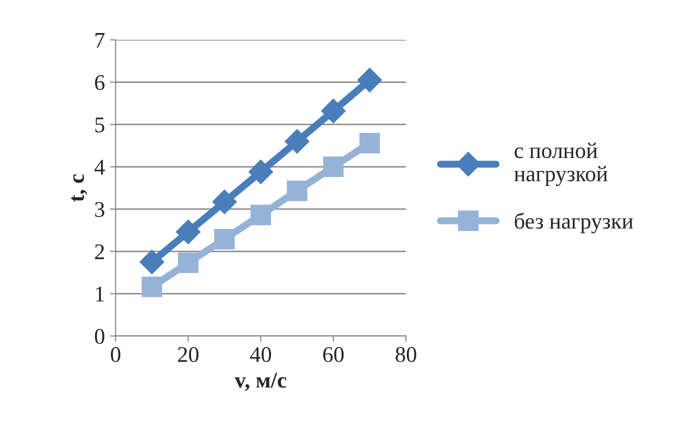  Describe the element at coordinates (100, 82) in the screenshot. I see `y-tick-label: 6` at that location.